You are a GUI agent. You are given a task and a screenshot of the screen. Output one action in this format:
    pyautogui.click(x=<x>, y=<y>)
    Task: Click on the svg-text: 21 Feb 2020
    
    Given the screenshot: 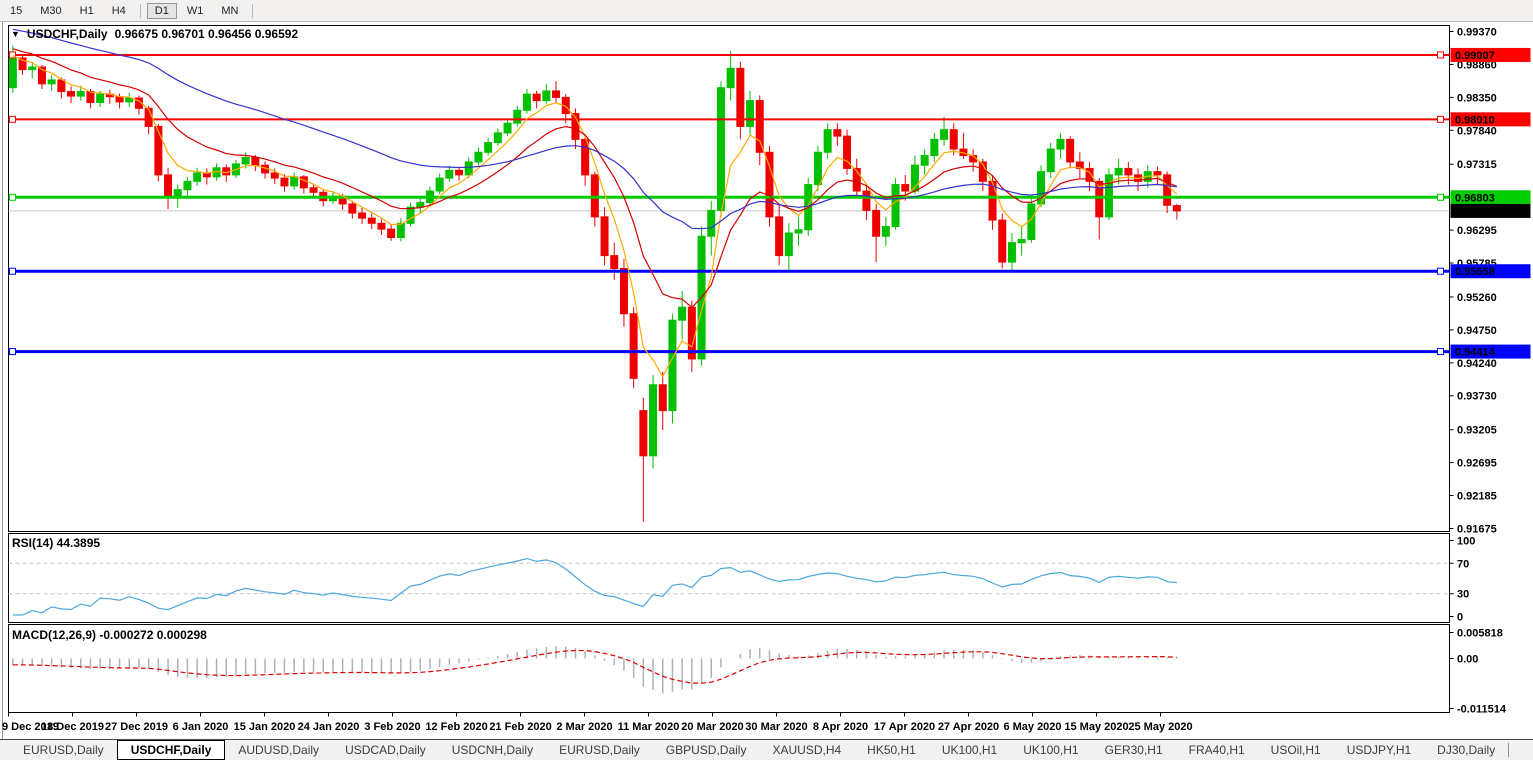 What is the action you would take?
    pyautogui.click(x=520, y=727)
    